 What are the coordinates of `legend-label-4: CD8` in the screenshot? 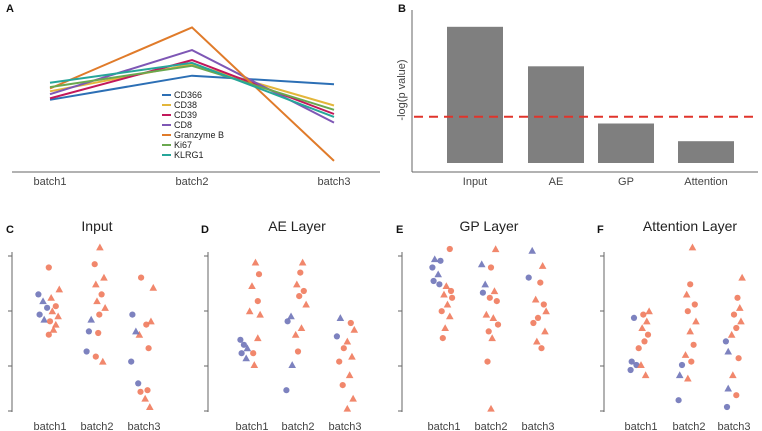 It's located at (183, 125).